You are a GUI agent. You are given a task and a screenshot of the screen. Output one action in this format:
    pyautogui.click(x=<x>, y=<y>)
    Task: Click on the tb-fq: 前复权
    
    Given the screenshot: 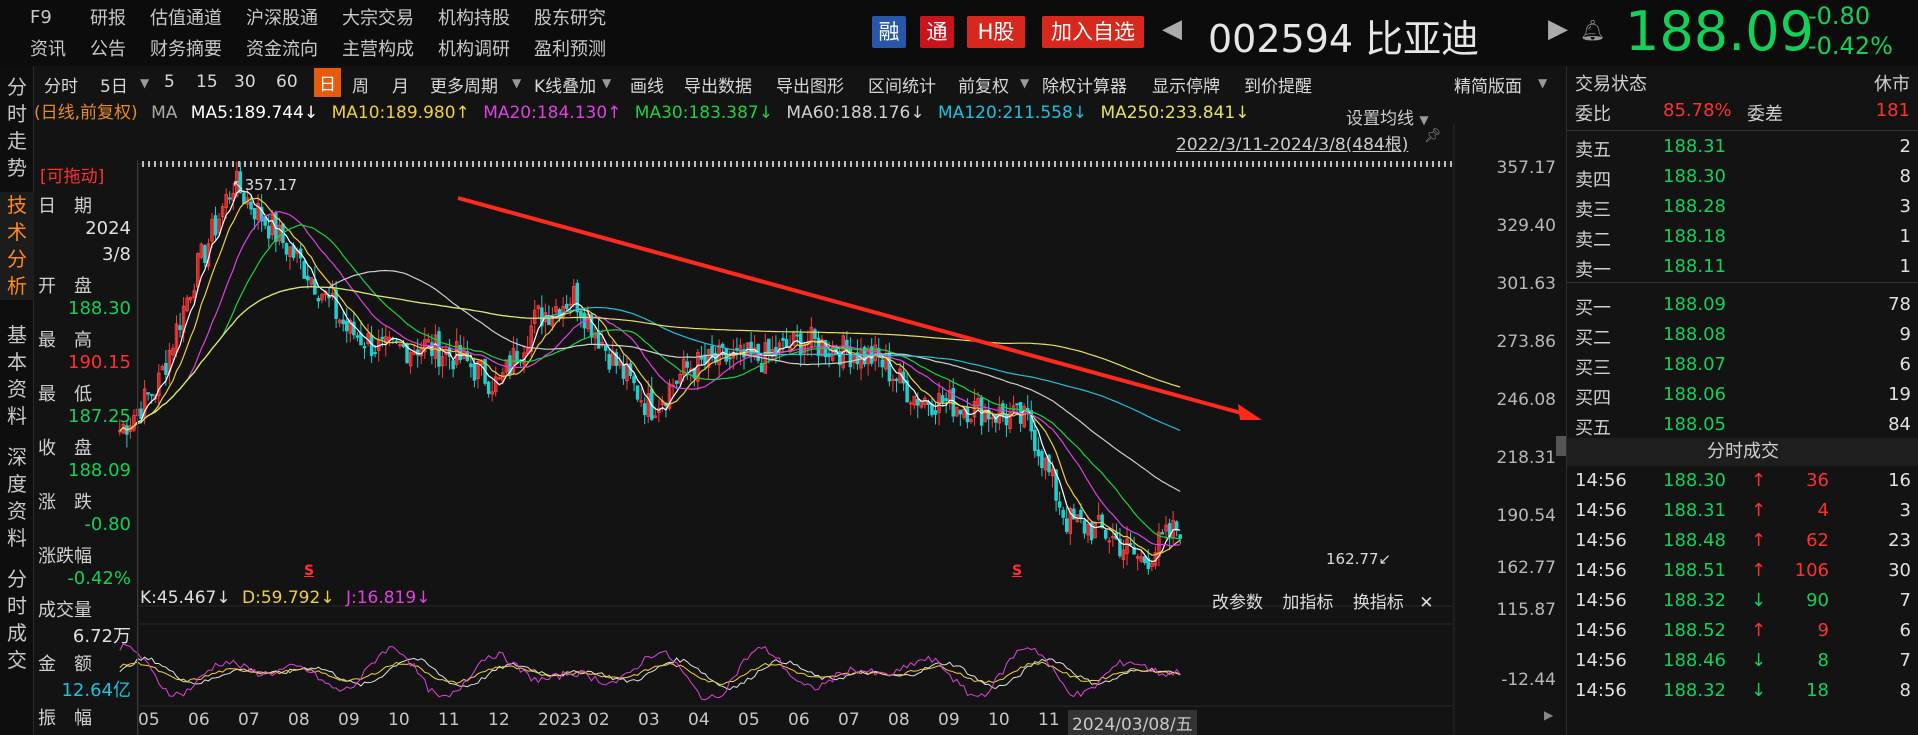 What is the action you would take?
    pyautogui.click(x=983, y=87)
    